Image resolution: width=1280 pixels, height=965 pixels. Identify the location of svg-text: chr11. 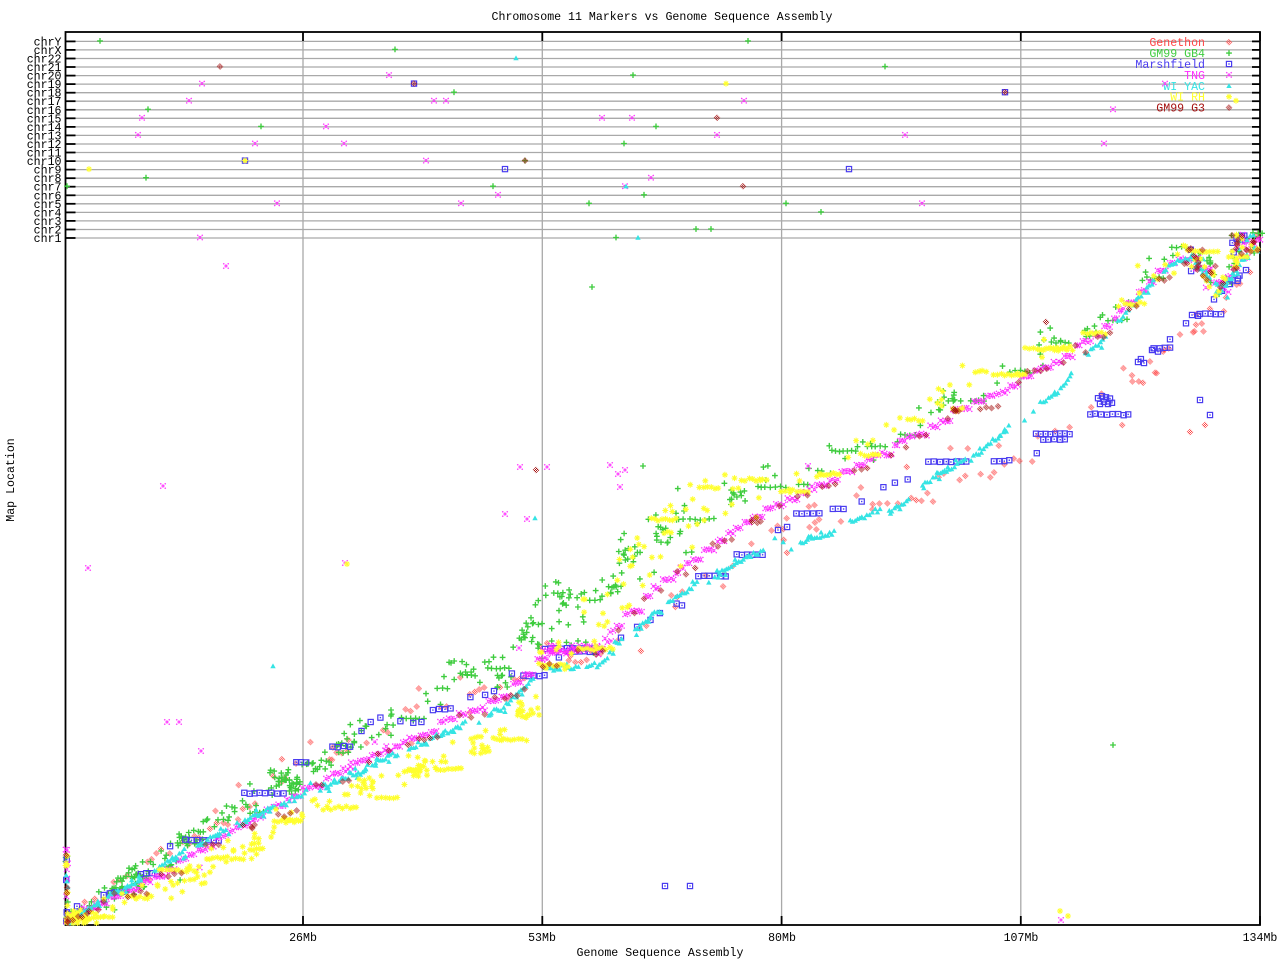
(44, 154).